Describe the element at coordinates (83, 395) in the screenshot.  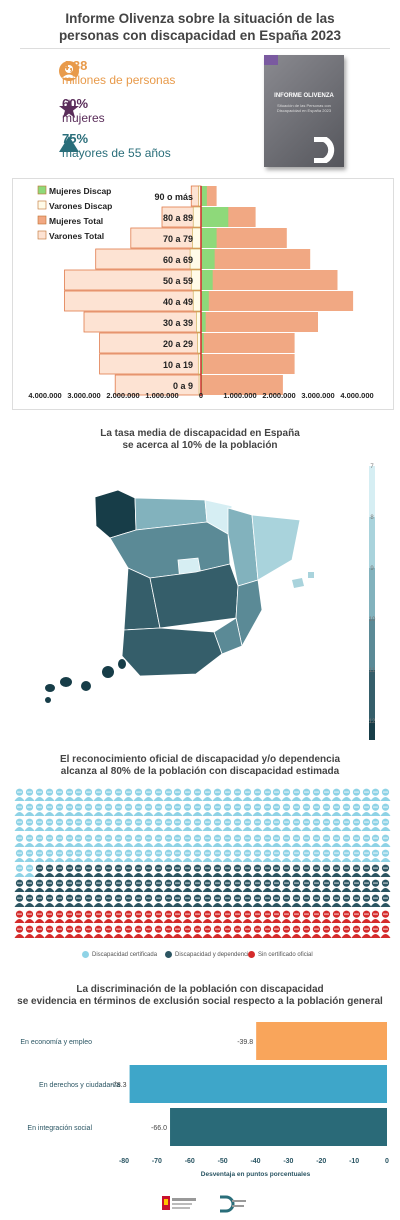
I see `pyramid-x-tick: 3.000.000` at that location.